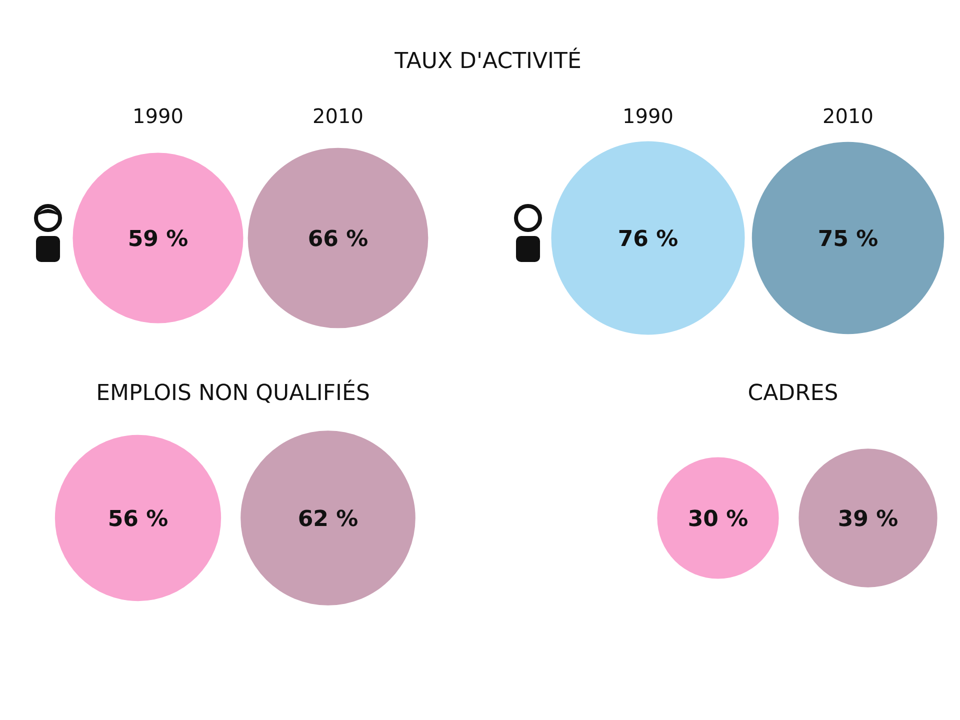 The image size is (960, 720). I want to click on data-label: 59 %, so click(158, 239).